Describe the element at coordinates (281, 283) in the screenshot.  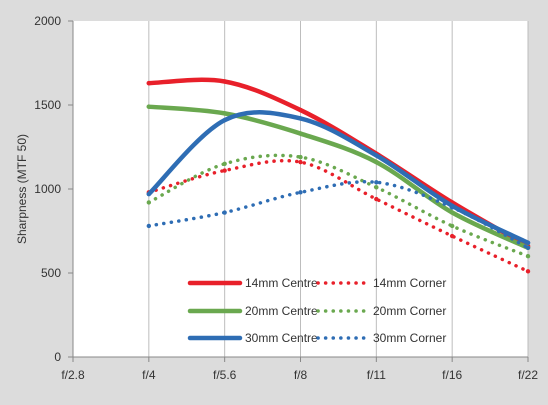
I see `legend-label-14mm-centre: 14mm Centre` at that location.